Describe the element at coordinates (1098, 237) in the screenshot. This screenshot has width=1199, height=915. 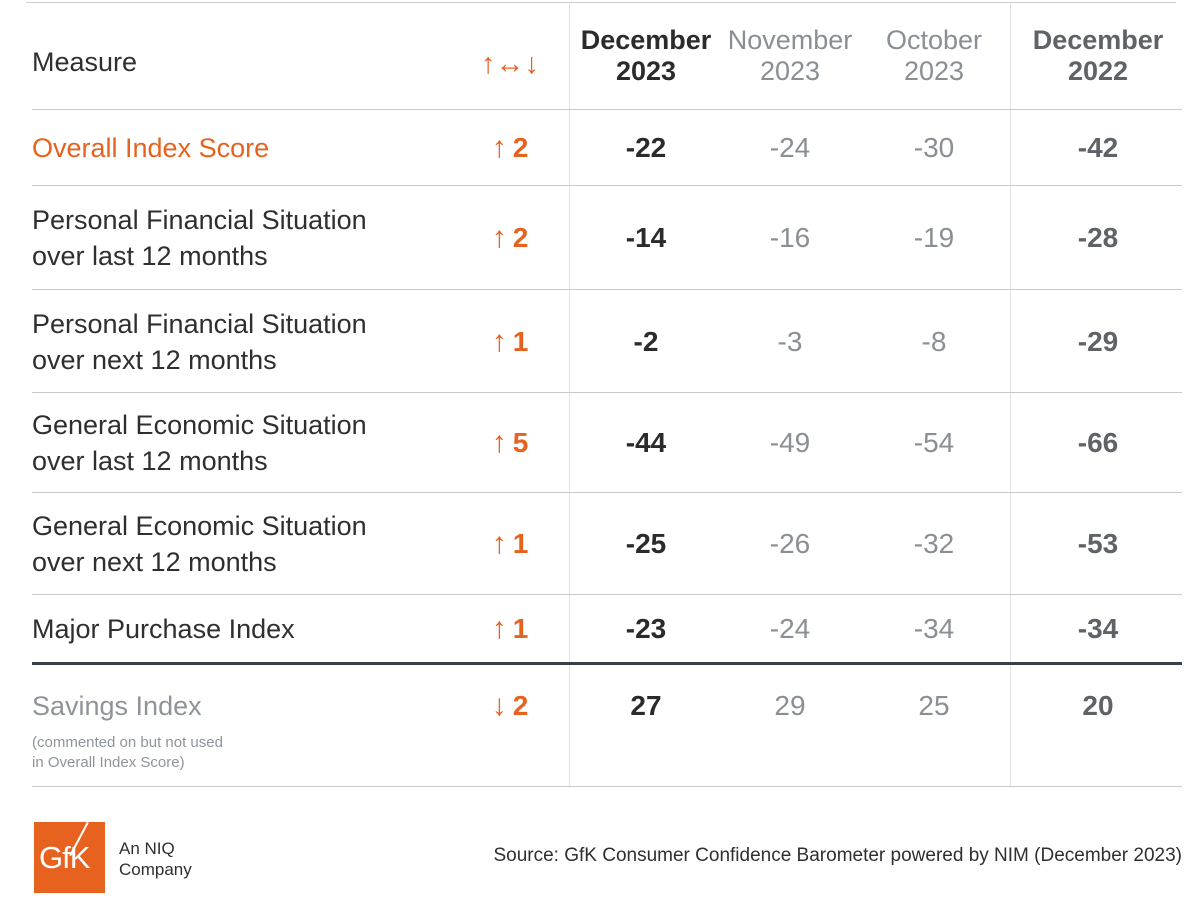
I see `value-dec-2022: -28` at that location.